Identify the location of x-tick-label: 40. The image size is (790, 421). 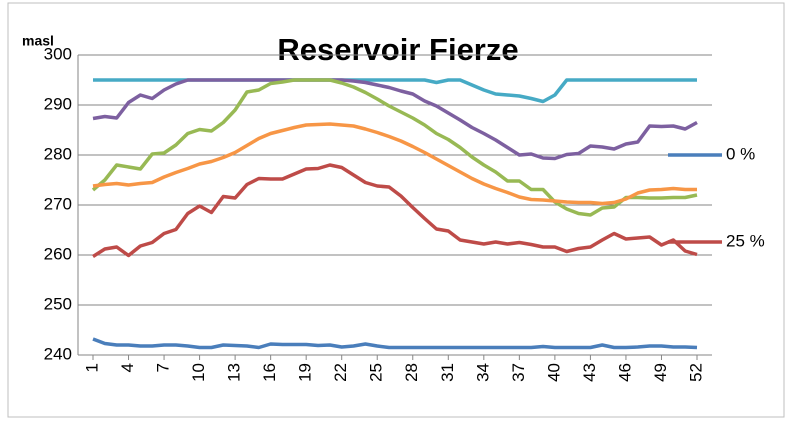
(553, 372).